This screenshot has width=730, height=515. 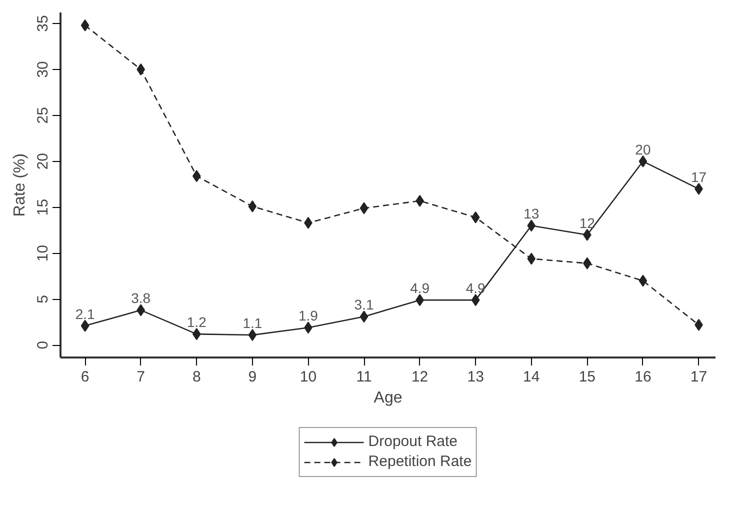 I want to click on y-axis-title: Rate (%), so click(x=20, y=185).